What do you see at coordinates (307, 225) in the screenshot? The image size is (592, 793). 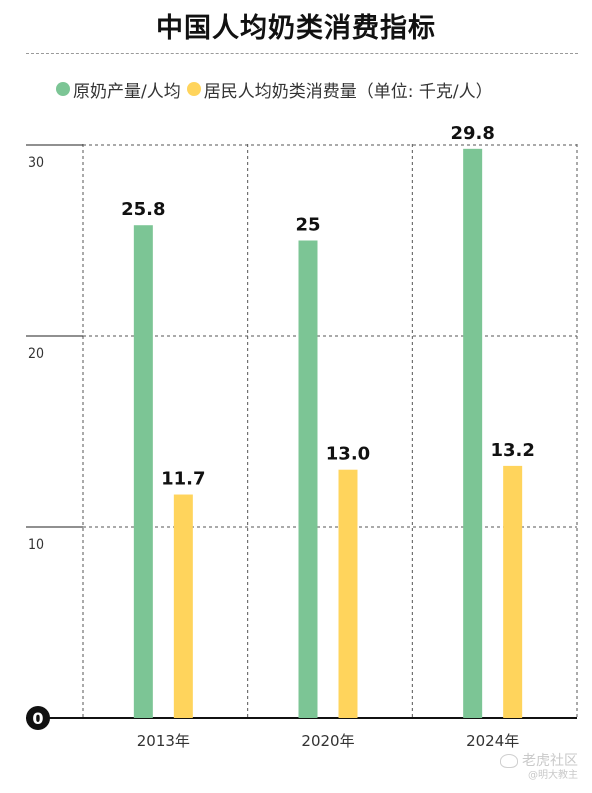 I see `data-label: 25` at bounding box center [307, 225].